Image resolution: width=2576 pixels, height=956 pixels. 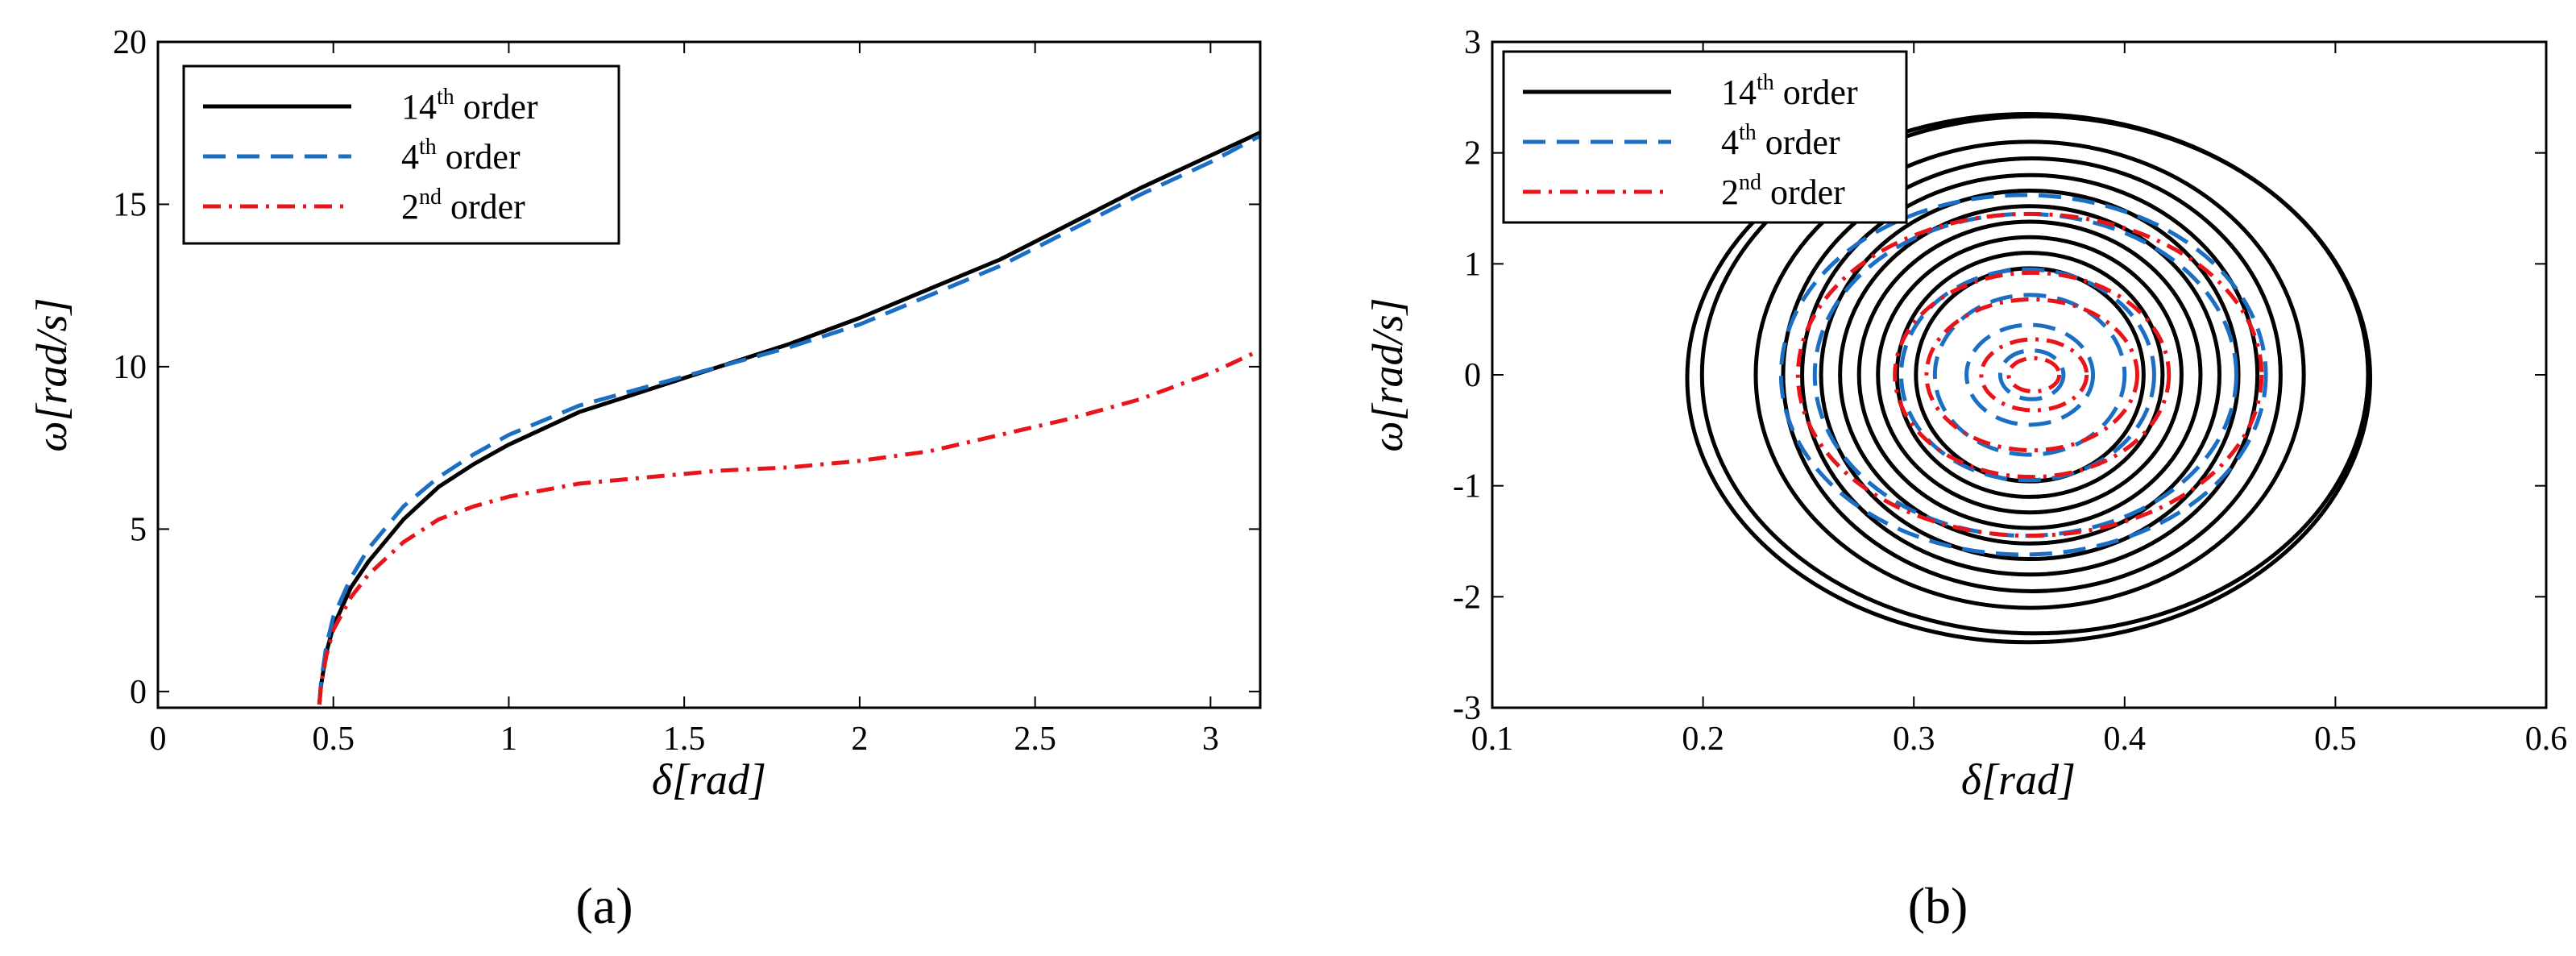 I want to click on panel-a-xlabel: δ[rad], so click(x=709, y=779).